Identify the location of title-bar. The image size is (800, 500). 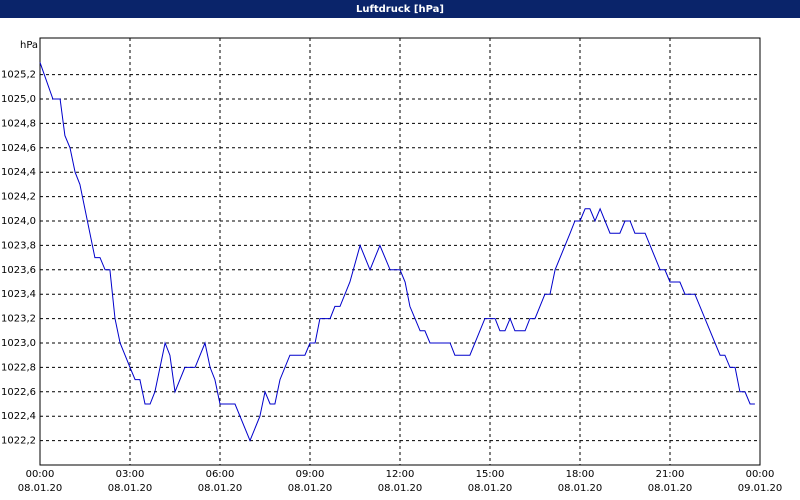
(400, 9).